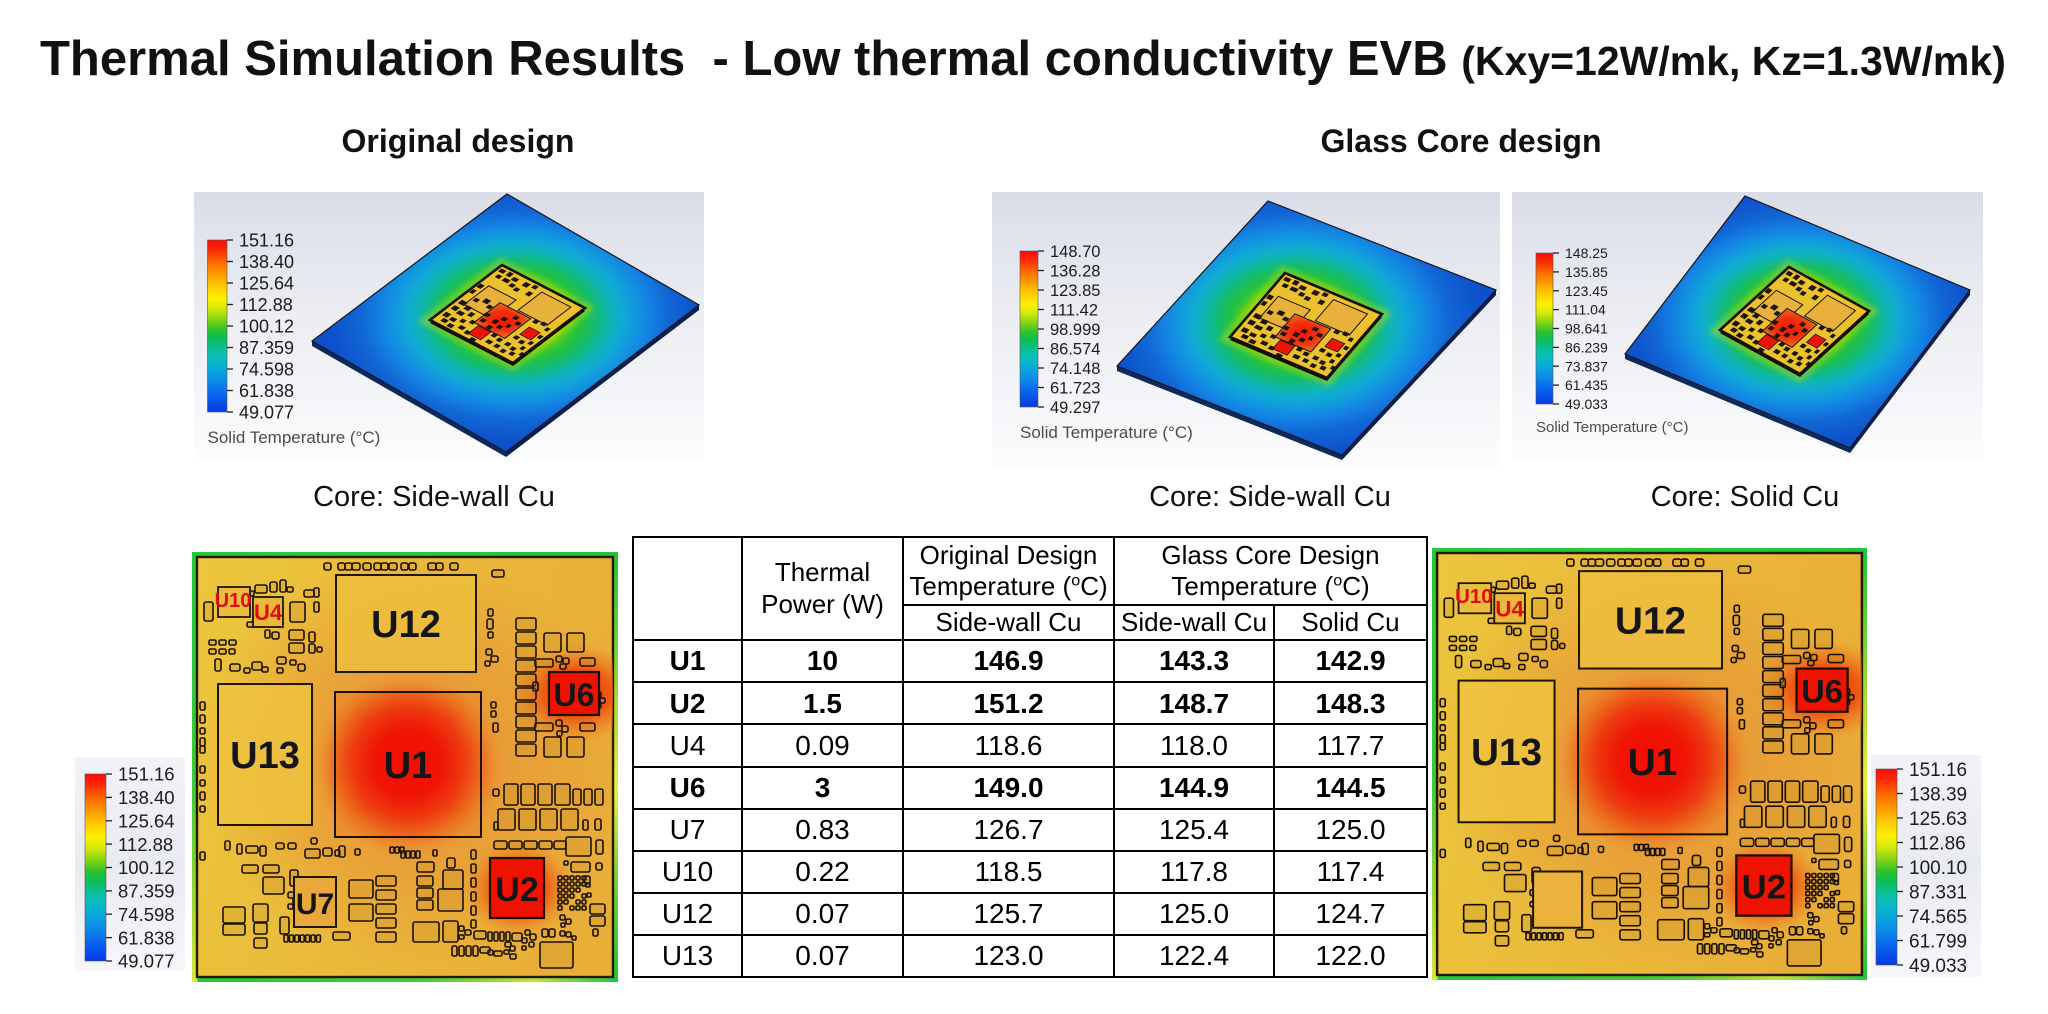 This screenshot has width=2048, height=1014. I want to click on svg-text: 138.39, so click(1938, 794).